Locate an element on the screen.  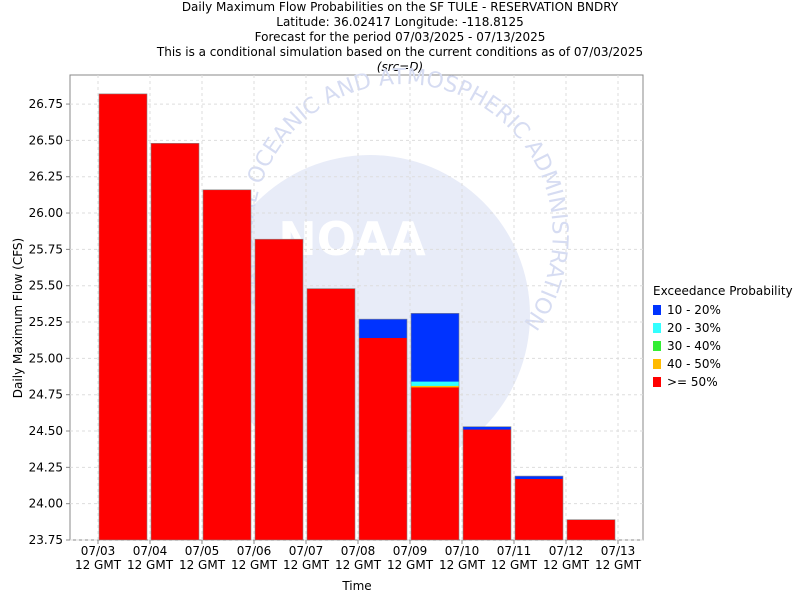
x-tick-date: 07/09 is located at coordinates (410, 551).